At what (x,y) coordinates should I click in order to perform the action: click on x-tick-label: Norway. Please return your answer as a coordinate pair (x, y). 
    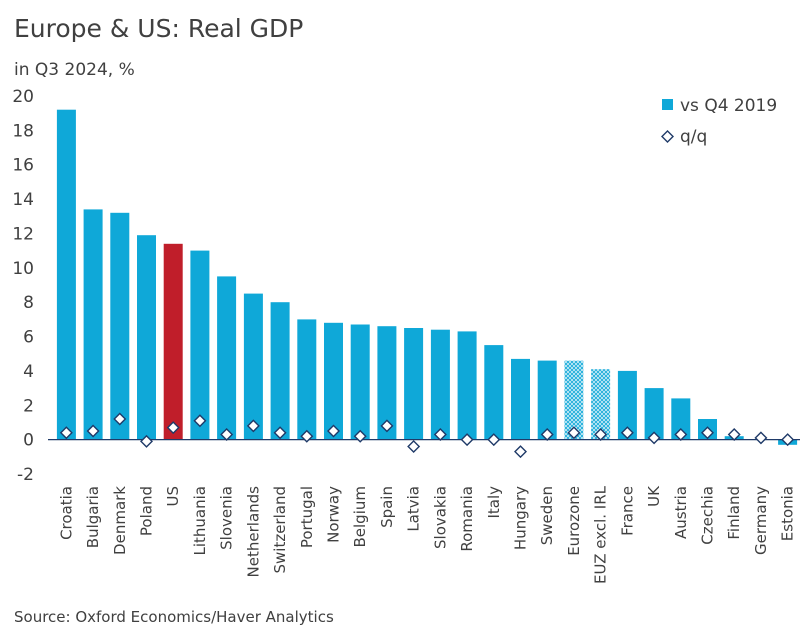
    Looking at the image, I should click on (334, 514).